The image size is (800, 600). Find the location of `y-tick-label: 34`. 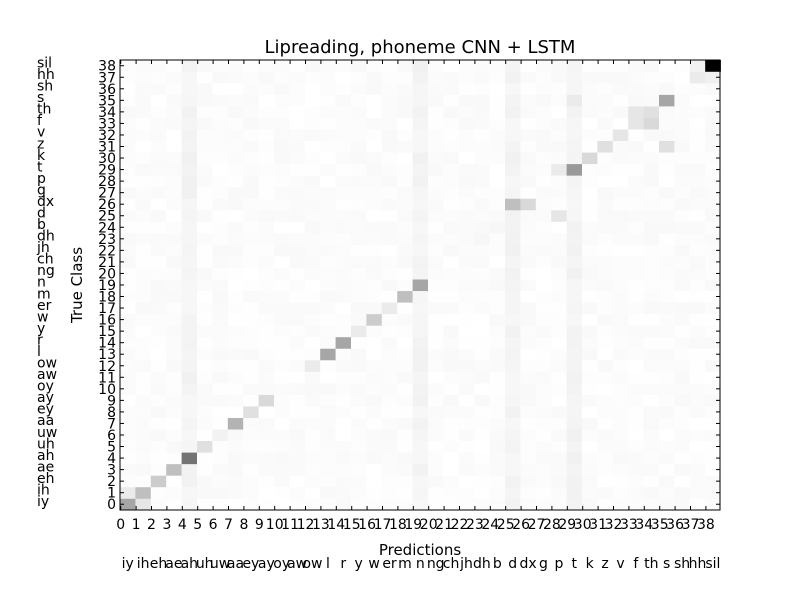

y-tick-label: 34 is located at coordinates (107, 113).